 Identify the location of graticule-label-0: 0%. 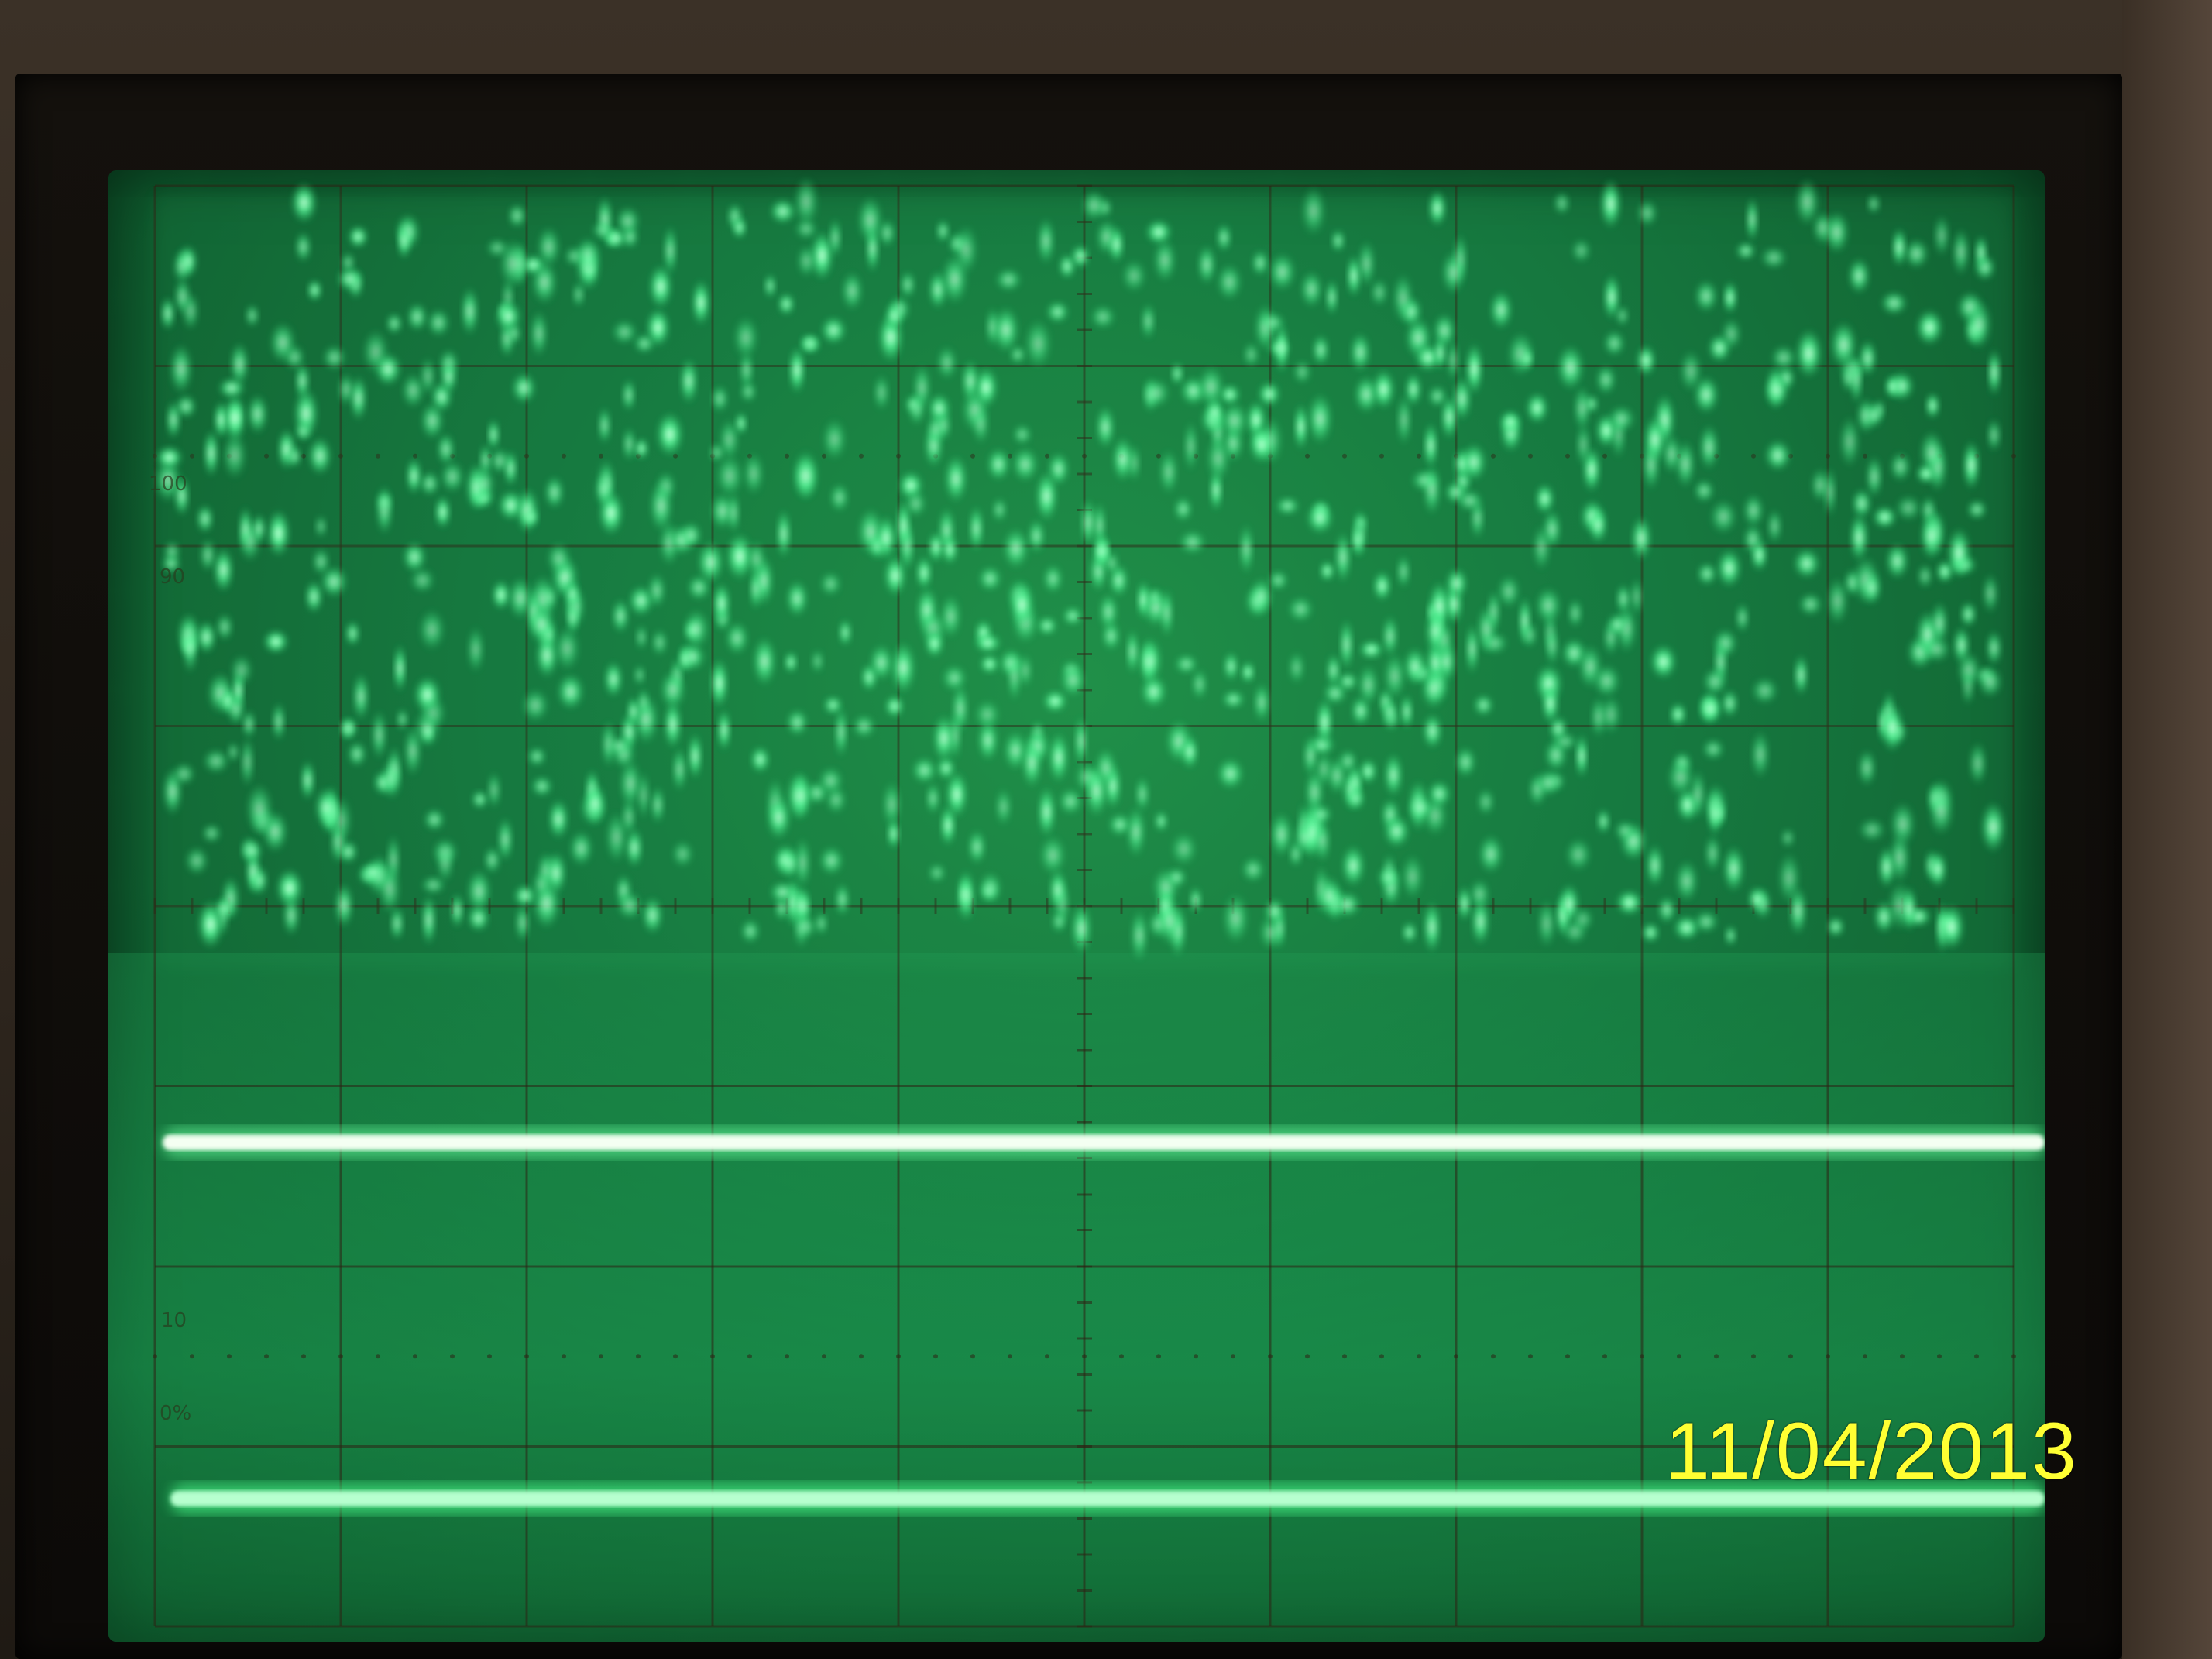
(176, 1413).